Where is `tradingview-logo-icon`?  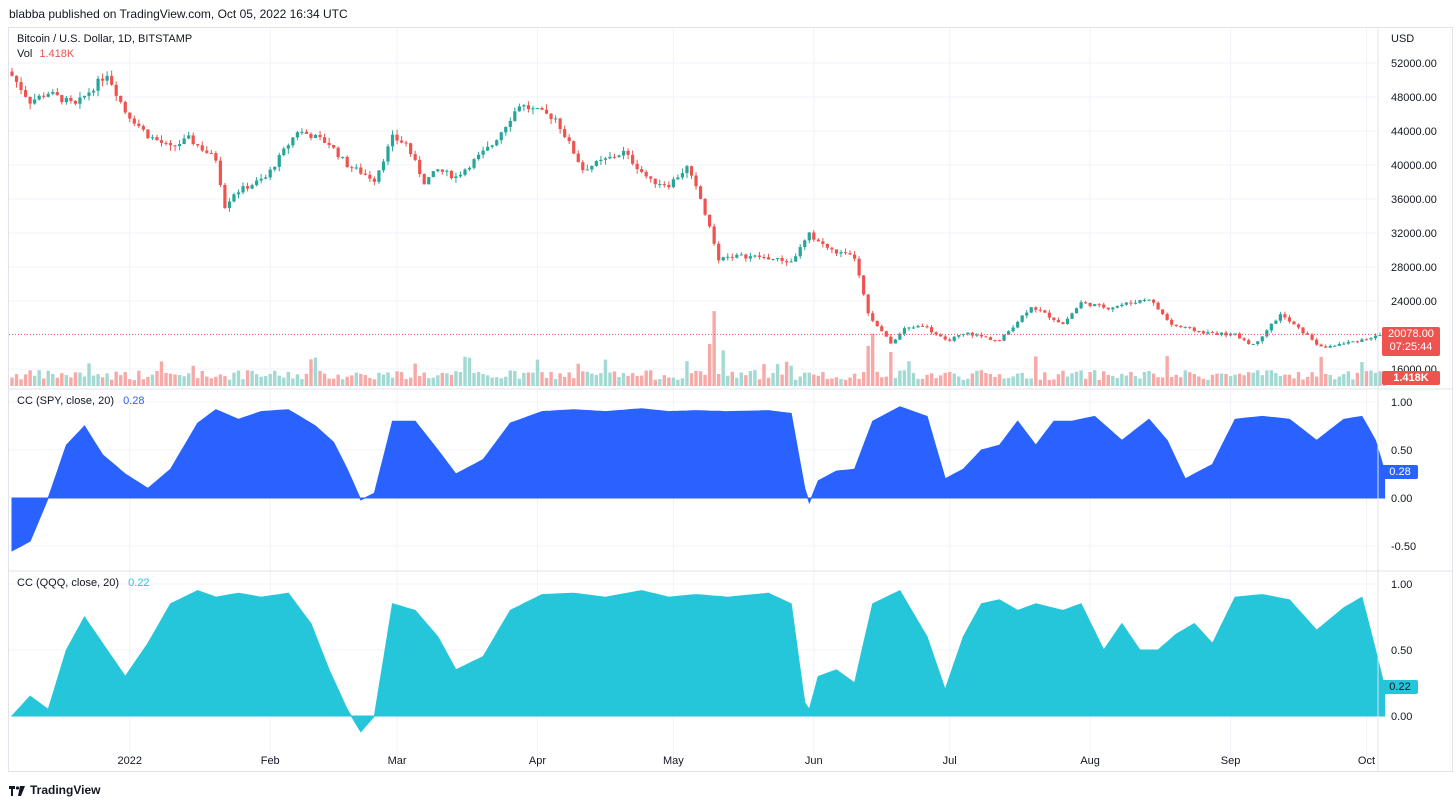 tradingview-logo-icon is located at coordinates (17, 790).